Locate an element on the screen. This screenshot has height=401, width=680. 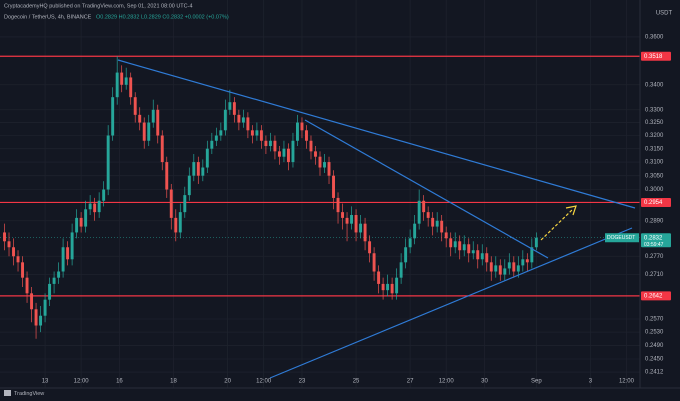
symbol-label: DOGEUSDT is located at coordinates (621, 238).